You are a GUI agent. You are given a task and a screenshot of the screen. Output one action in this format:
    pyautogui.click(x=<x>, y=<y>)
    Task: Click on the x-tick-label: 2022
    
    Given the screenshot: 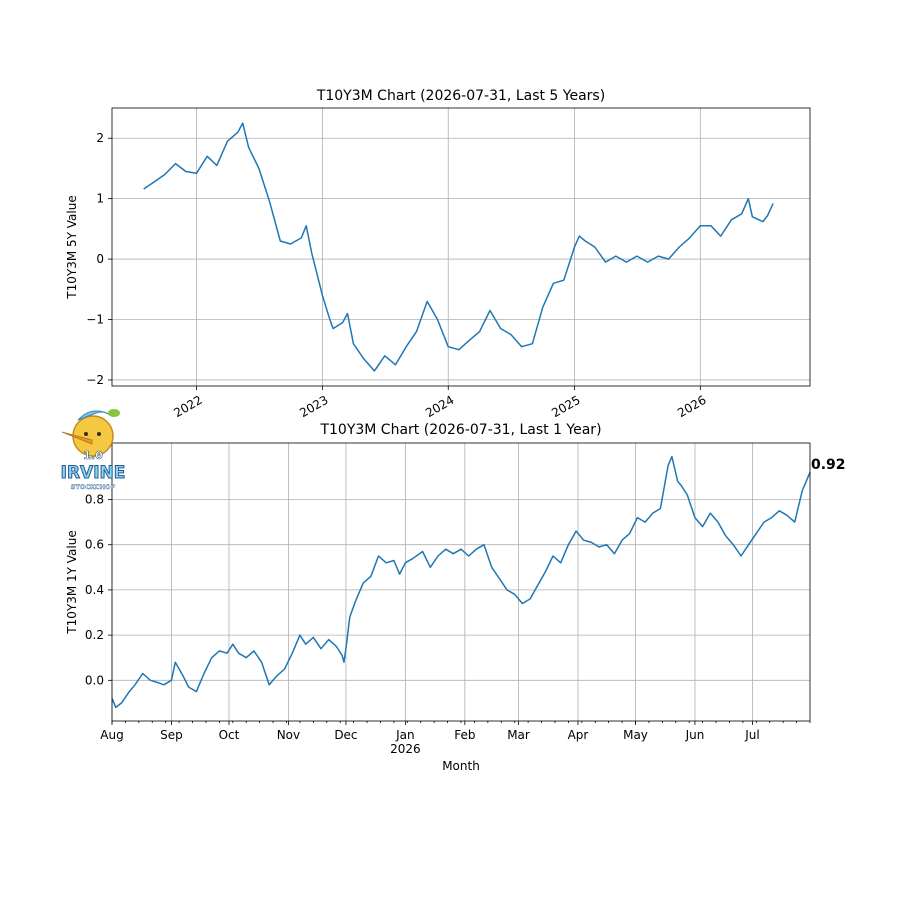 What is the action you would take?
    pyautogui.click(x=187, y=406)
    